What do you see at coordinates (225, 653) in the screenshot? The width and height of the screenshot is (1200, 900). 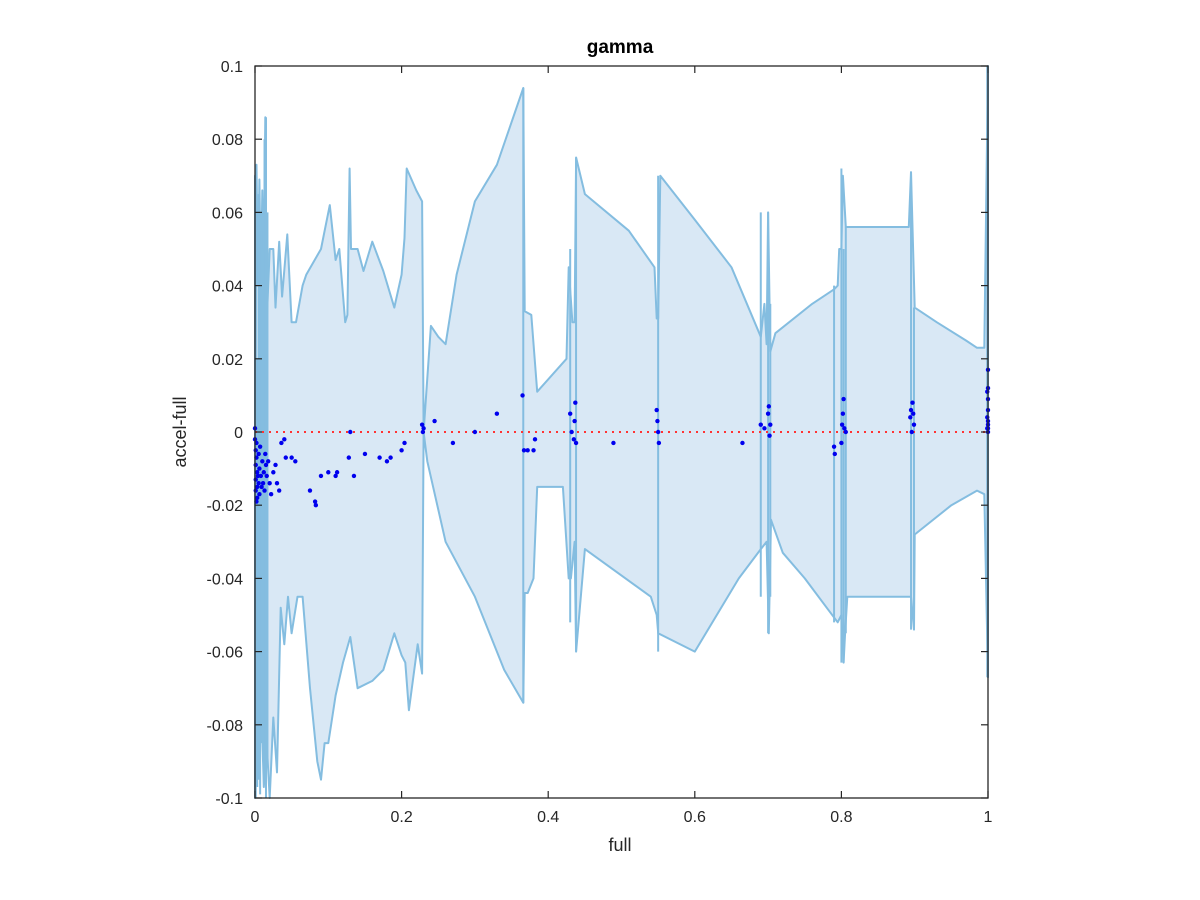 I see `y-tick-label: -0.06` at bounding box center [225, 653].